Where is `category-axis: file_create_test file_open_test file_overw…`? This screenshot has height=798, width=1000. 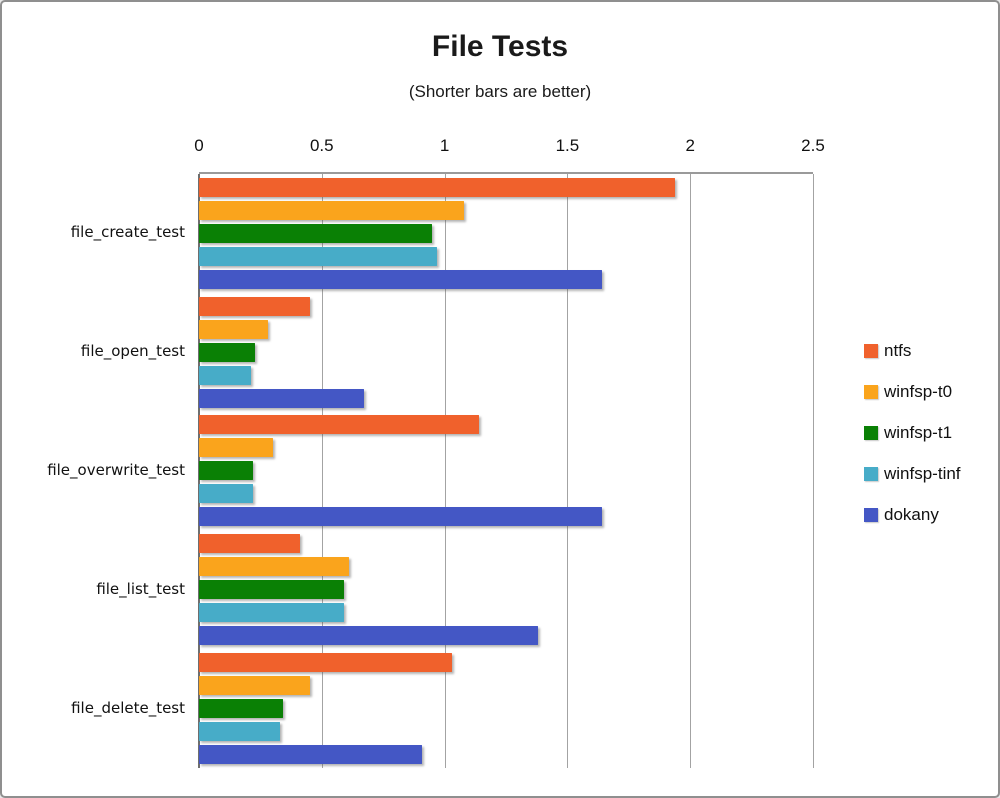
category-axis: file_create_test file_open_test file_overw… is located at coordinates (93, 470).